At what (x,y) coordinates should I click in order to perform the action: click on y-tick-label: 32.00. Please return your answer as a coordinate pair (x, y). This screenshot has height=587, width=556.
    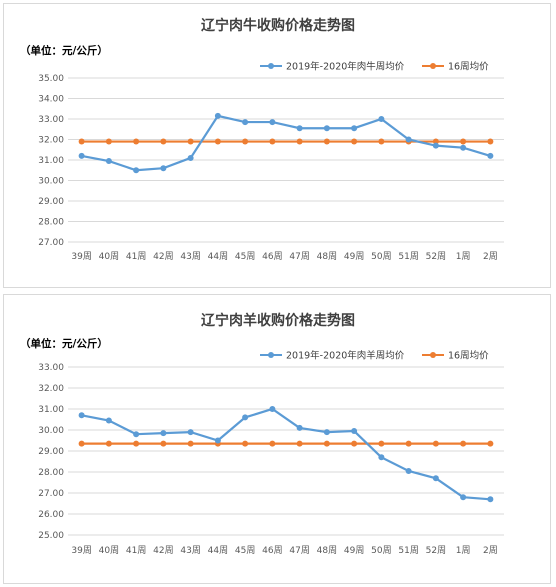
    Looking at the image, I should click on (51, 389).